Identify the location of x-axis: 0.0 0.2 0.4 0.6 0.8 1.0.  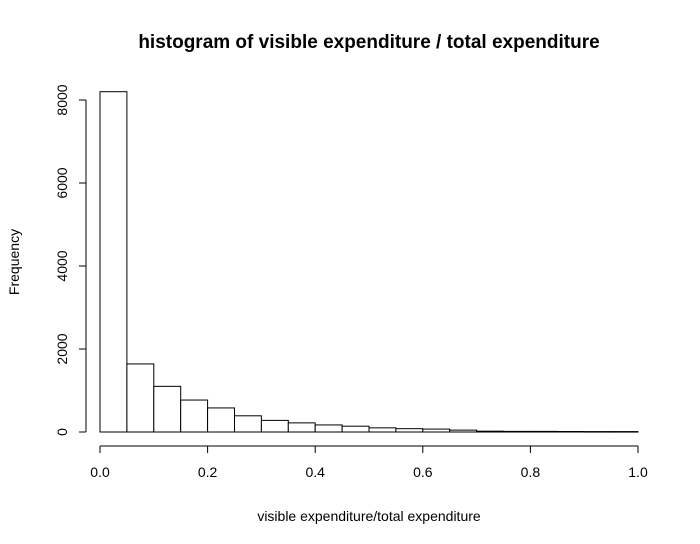
(369, 462).